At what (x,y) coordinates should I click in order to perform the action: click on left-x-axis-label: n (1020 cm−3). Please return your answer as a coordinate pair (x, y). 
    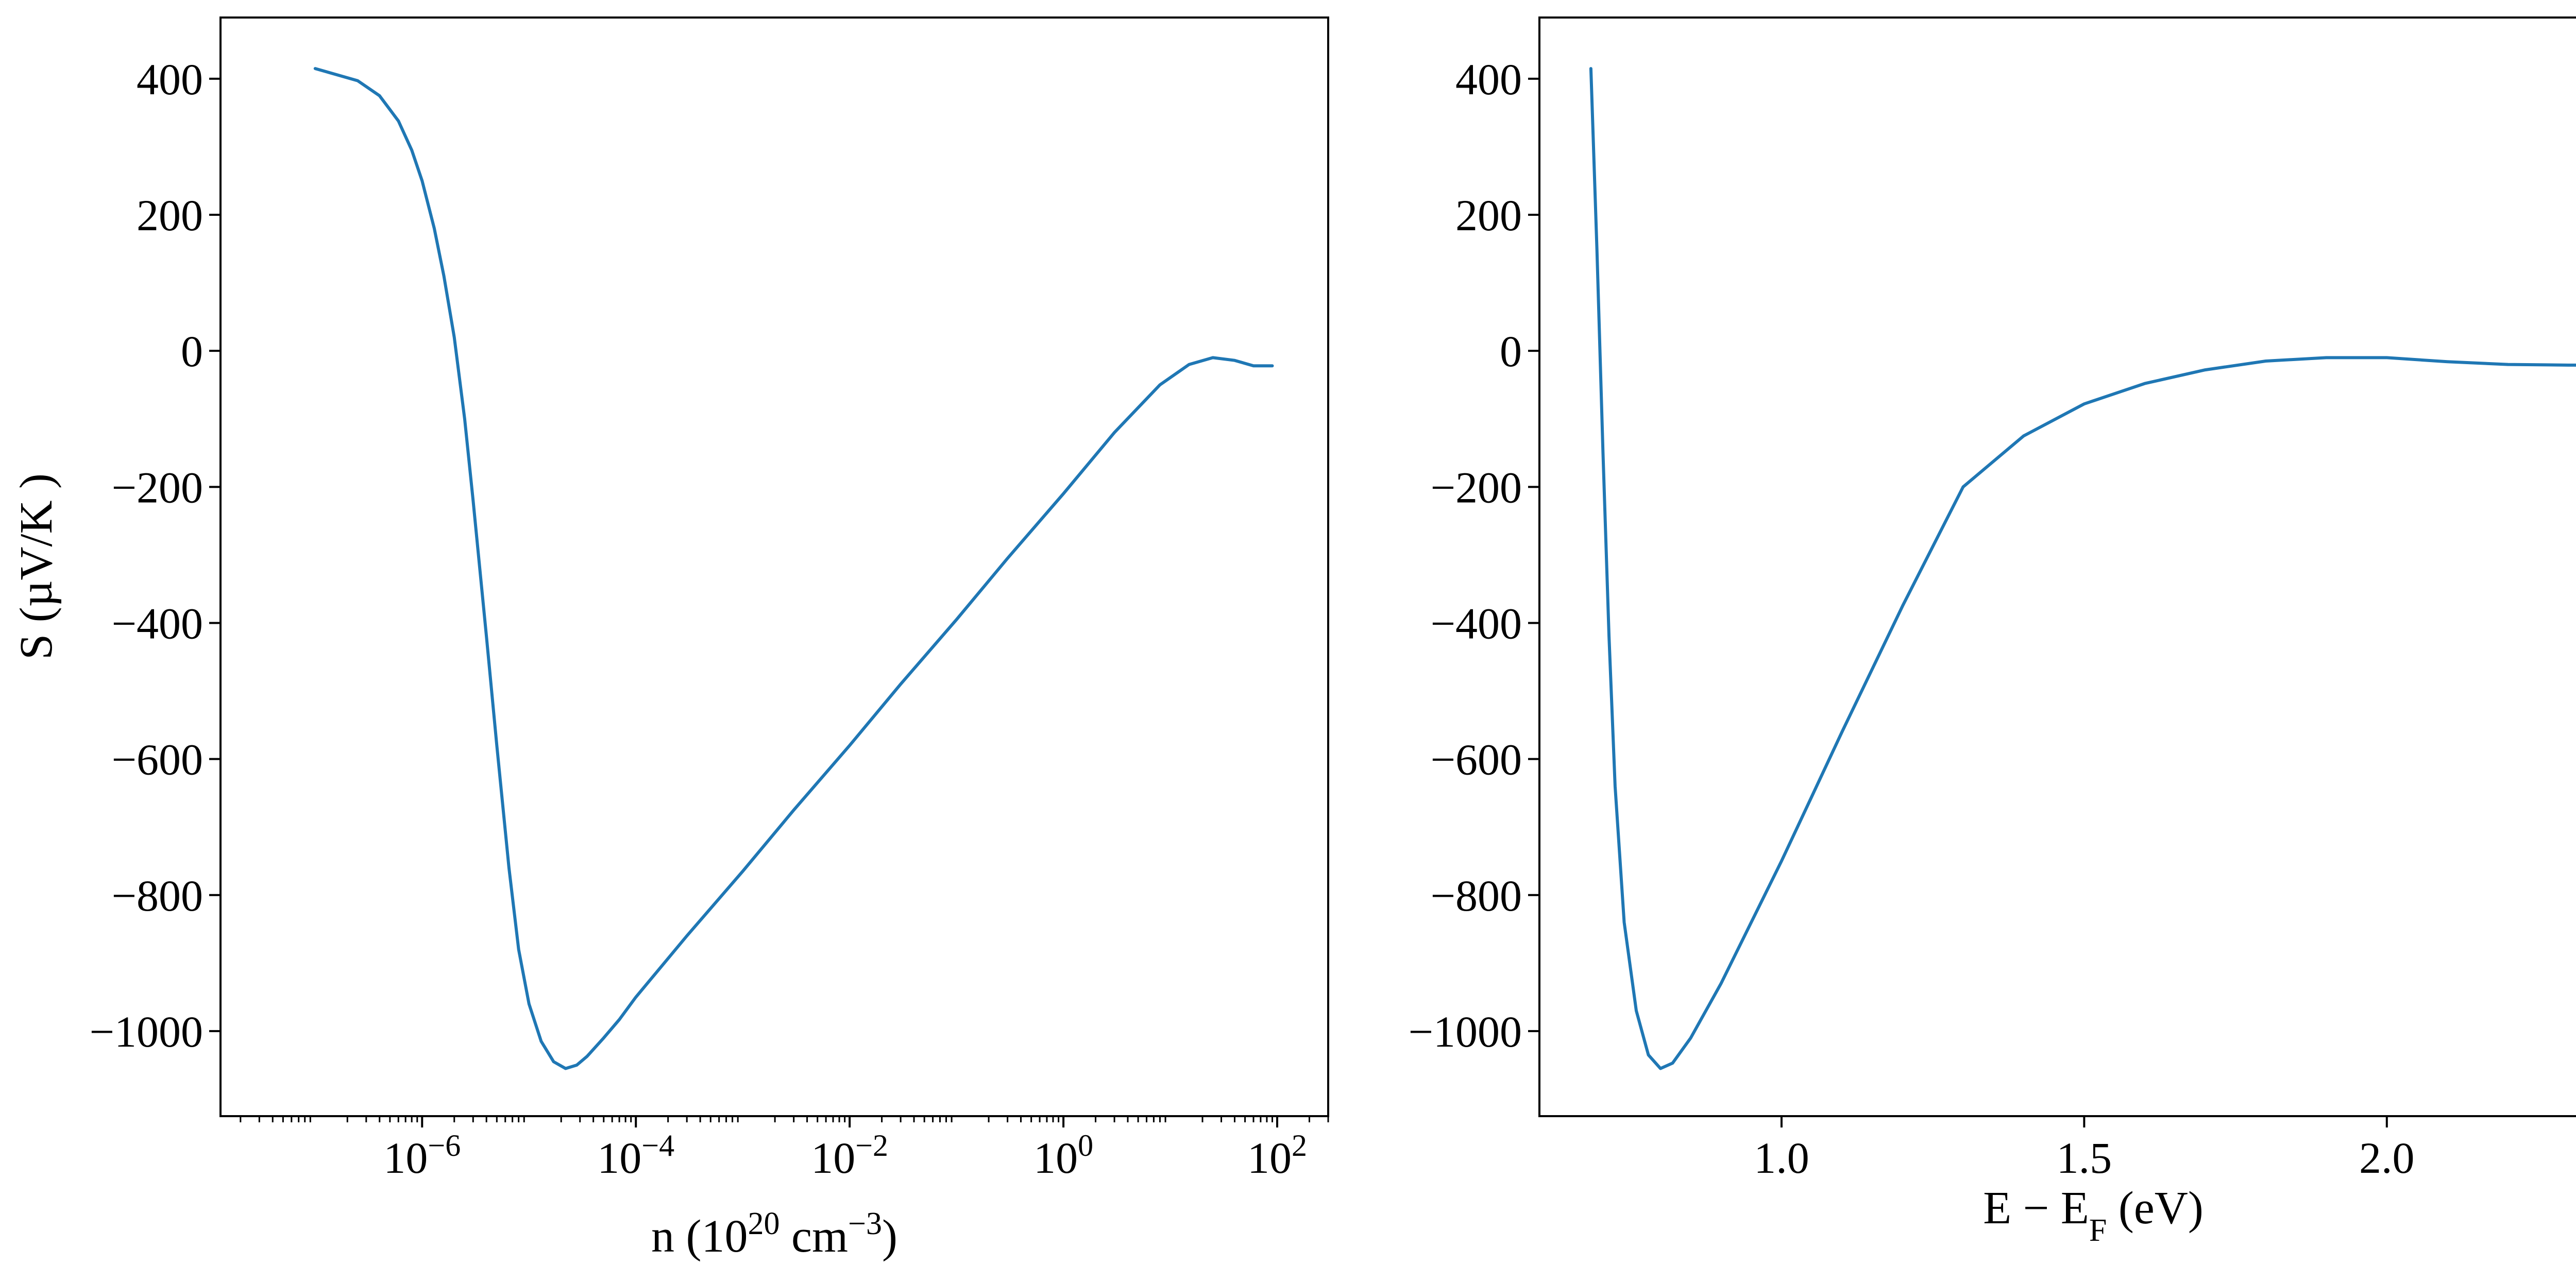
    Looking at the image, I should click on (774, 1234).